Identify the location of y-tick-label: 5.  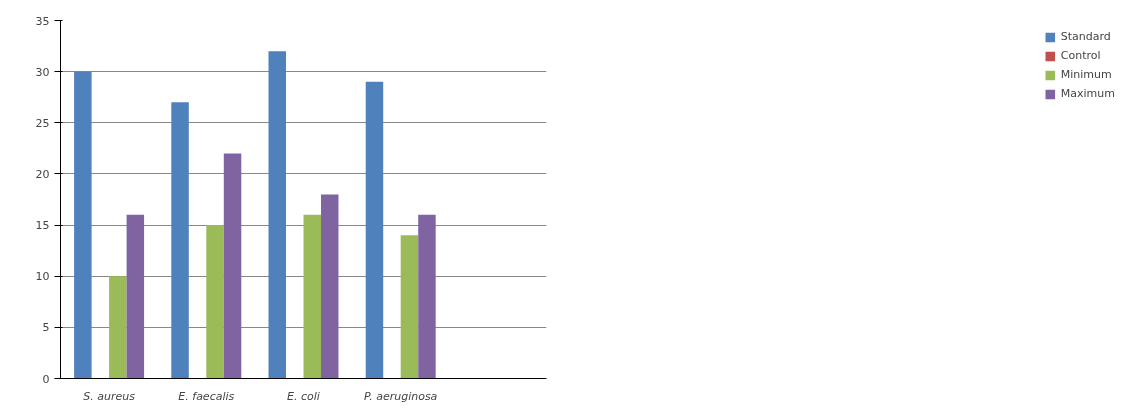
(46, 328).